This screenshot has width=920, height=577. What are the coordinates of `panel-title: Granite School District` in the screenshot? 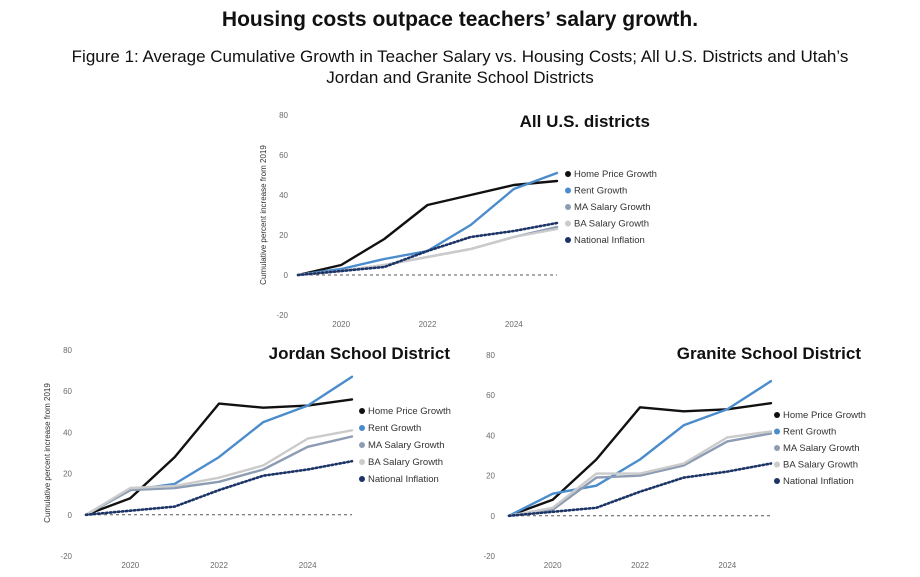 It's located at (769, 353).